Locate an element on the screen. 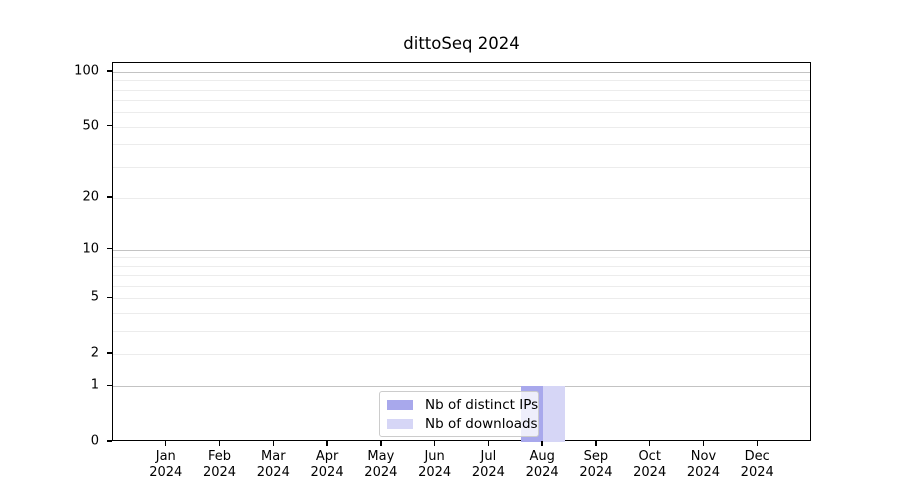  legend-label: Nb of downloads is located at coordinates (481, 423).